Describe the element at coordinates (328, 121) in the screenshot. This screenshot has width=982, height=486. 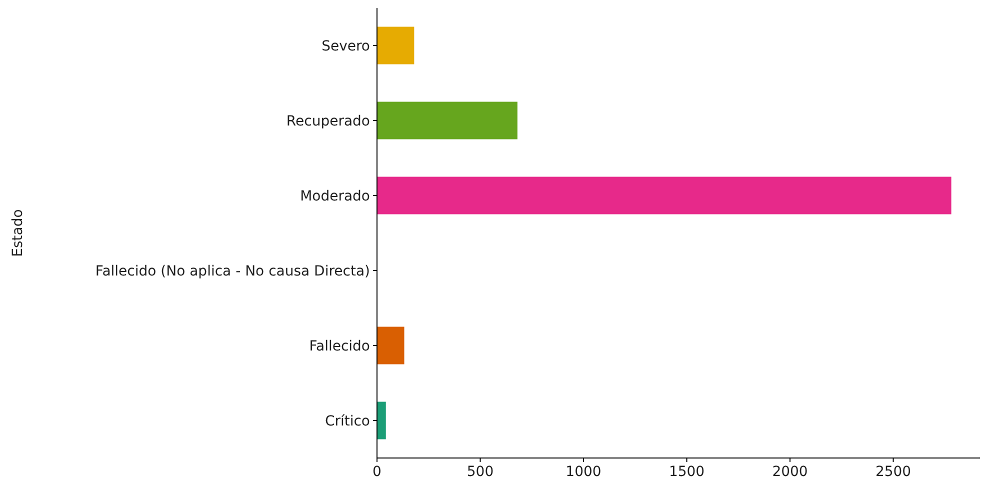
I see `y-tick-label: Recuperado` at that location.